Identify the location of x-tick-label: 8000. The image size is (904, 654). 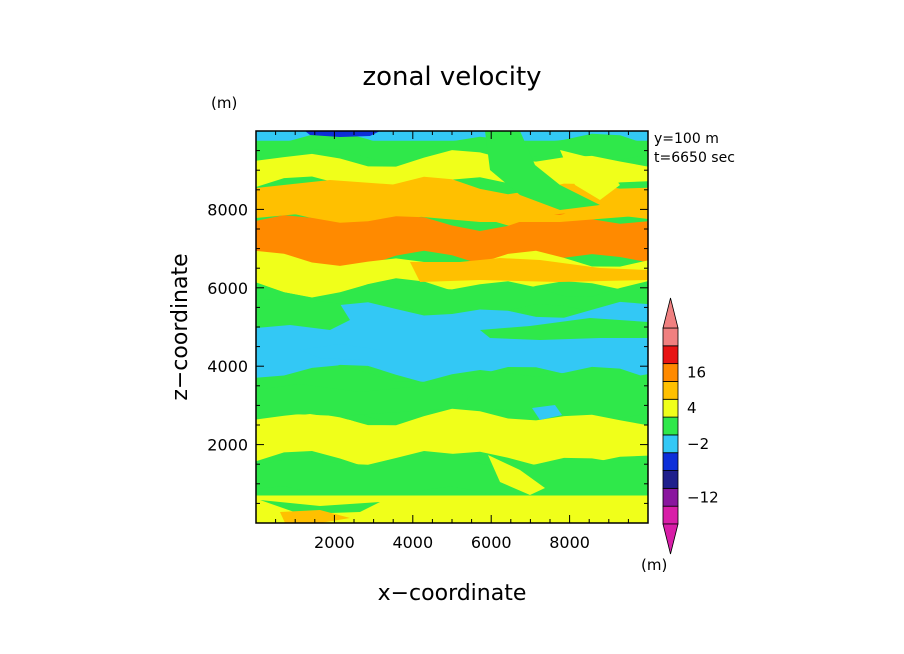
(569, 542).